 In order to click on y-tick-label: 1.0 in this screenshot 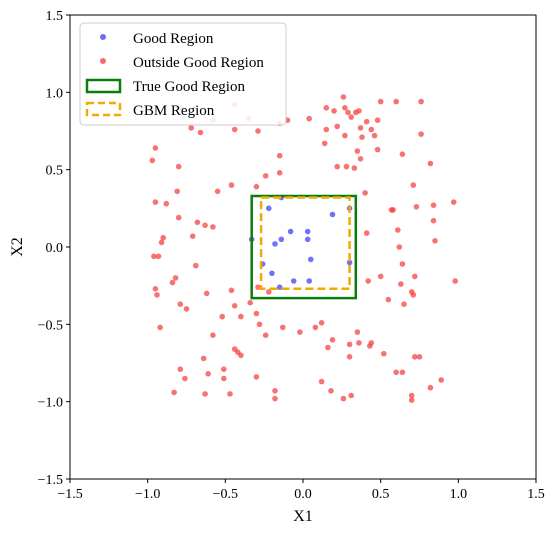, I will do `click(55, 93)`.